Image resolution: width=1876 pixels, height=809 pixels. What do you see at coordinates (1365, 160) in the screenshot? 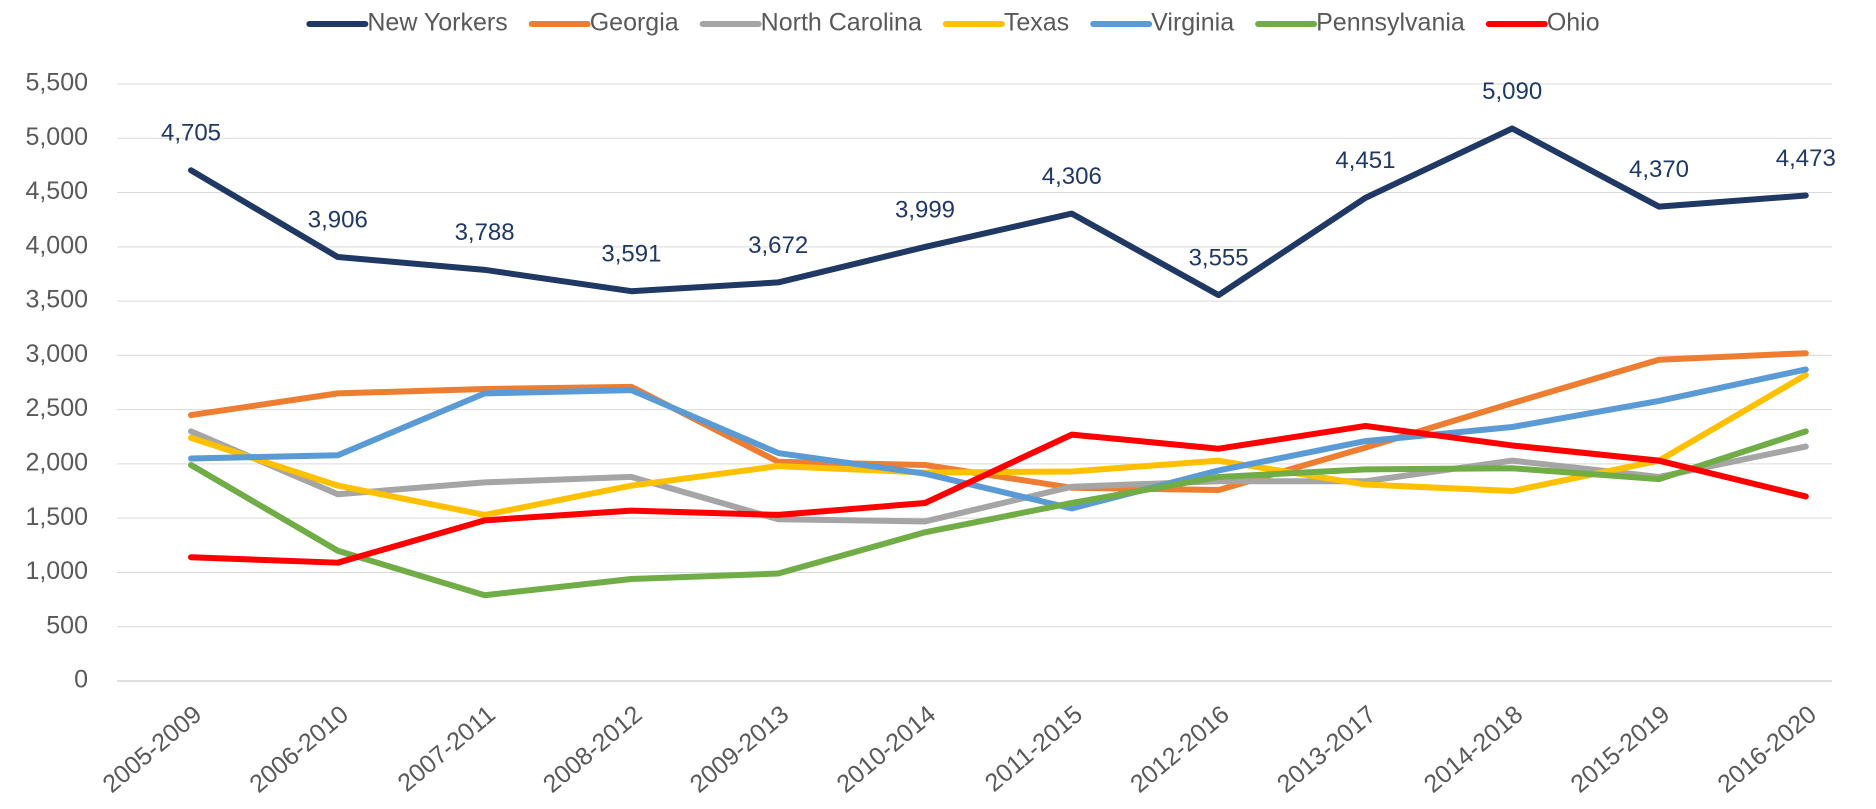
I see `data-label: 4,451` at bounding box center [1365, 160].